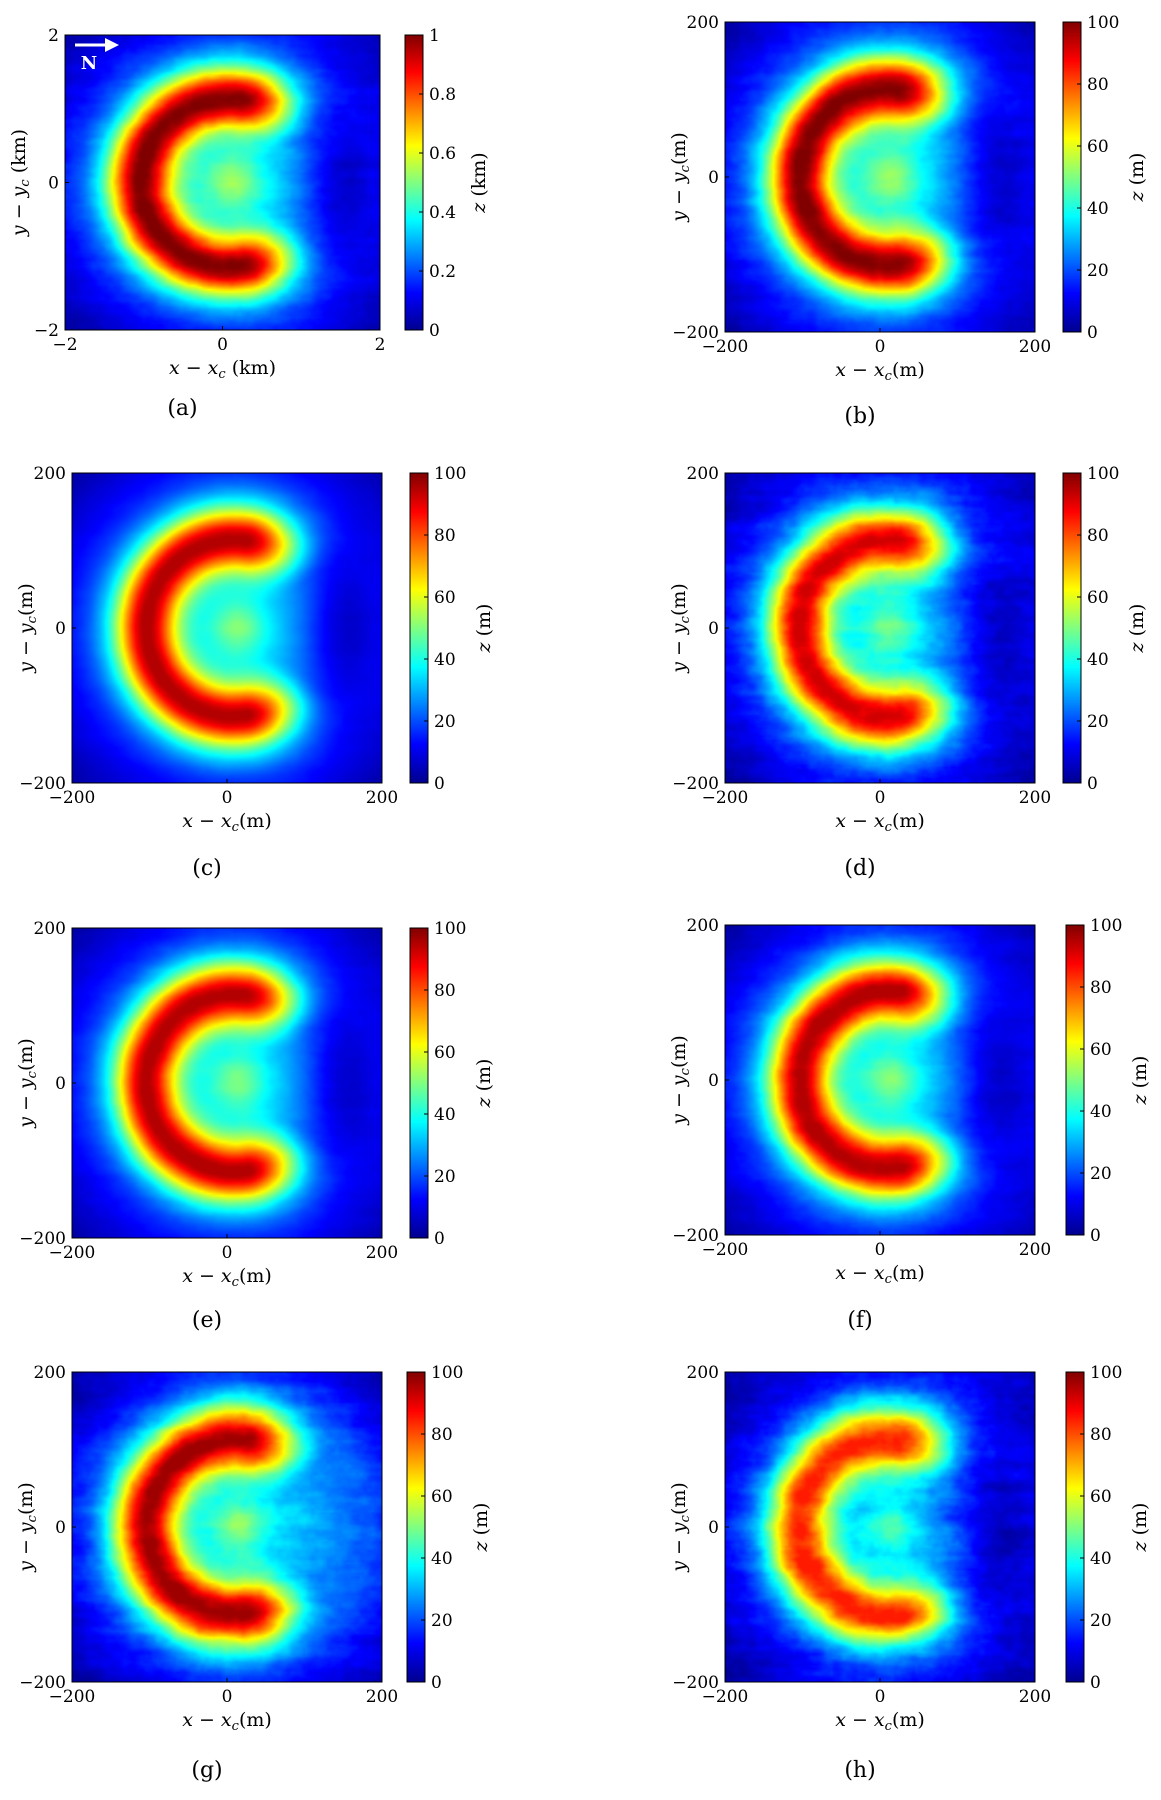  What do you see at coordinates (703, 926) in the screenshot?
I see `y-tick-label-f: 200` at bounding box center [703, 926].